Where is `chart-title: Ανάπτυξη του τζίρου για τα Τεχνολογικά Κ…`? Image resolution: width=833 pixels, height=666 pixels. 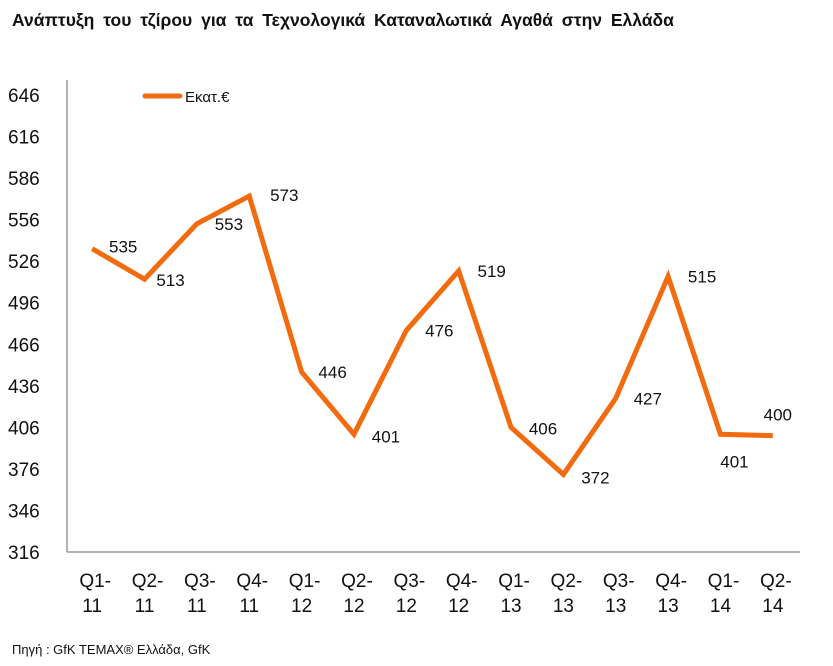 chart-title: Ανάπτυξη του τζίρου για τα Τεχνολογικά Κ… is located at coordinates (343, 20).